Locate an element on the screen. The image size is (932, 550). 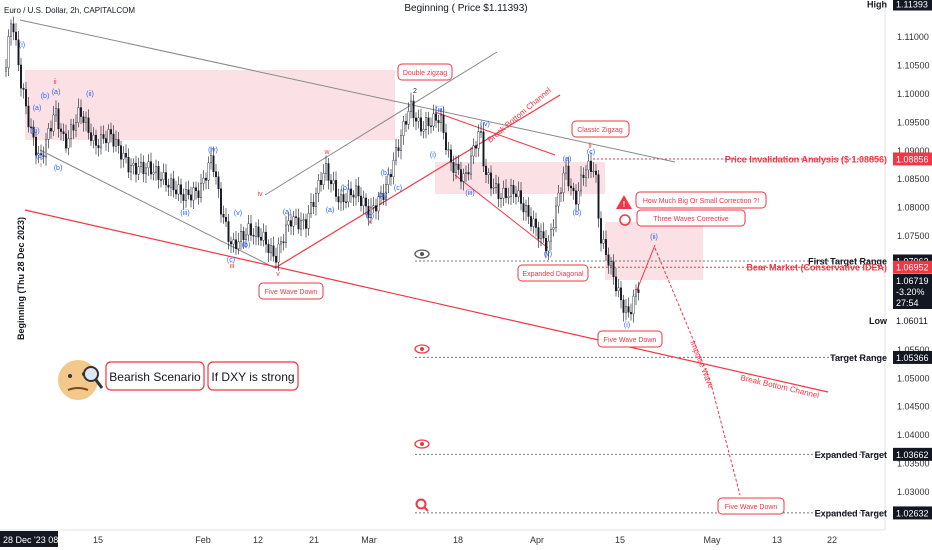
svg-text:How Much Big Or Small Correcti: How Much Big Or Small Correction ?! is located at coordinates (701, 201).